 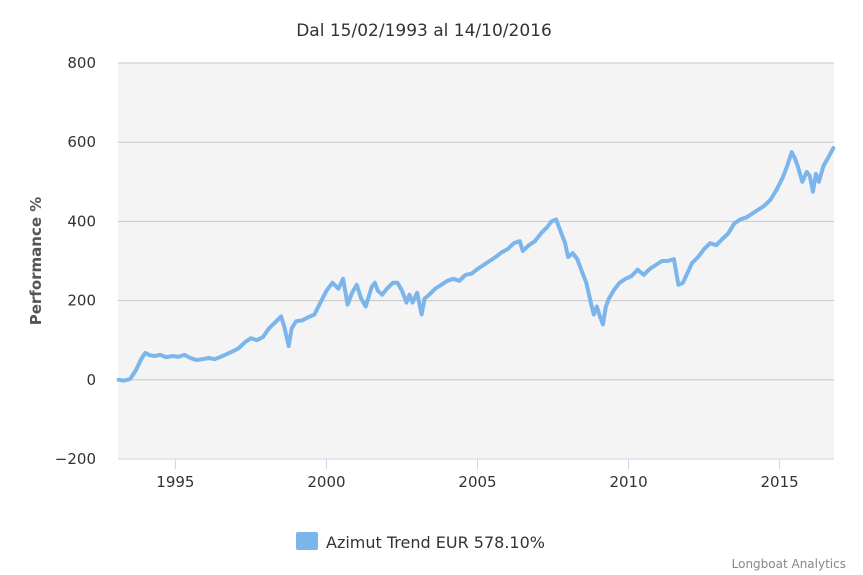 What do you see at coordinates (477, 482) in the screenshot?
I see `x-tick-label: 2005` at bounding box center [477, 482].